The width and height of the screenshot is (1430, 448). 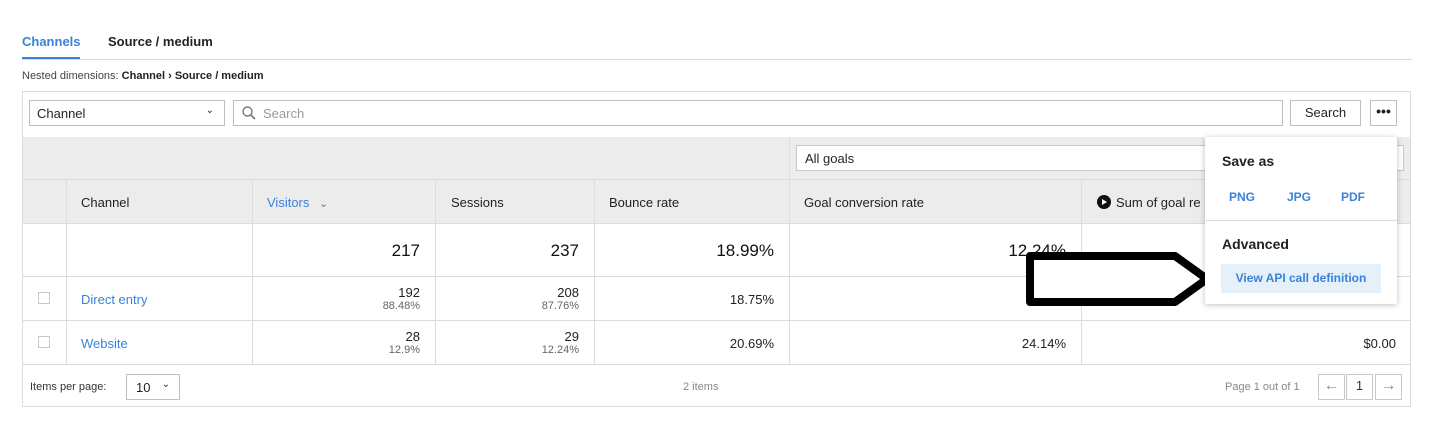 What do you see at coordinates (114, 299) in the screenshot?
I see `channel-link-direct-entry: Direct entry` at bounding box center [114, 299].